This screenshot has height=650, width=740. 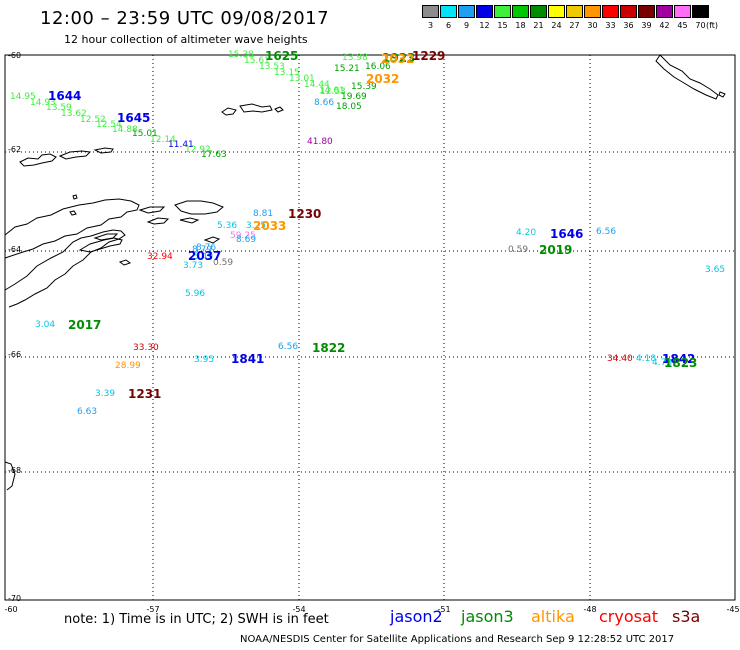 I want to click on wave-height-value: 5.49, so click(x=203, y=257).